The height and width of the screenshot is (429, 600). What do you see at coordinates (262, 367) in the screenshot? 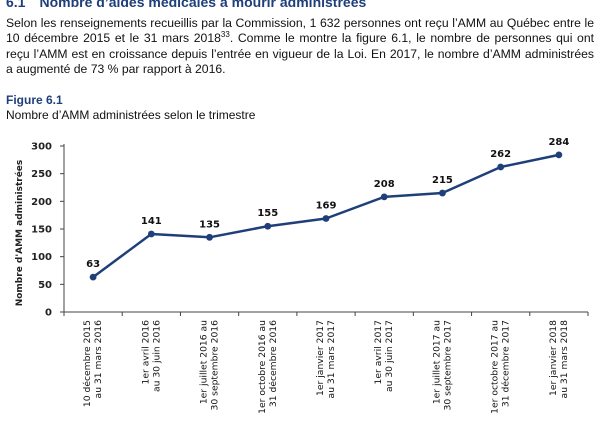
I see `x-tick-label-line: 1er octobre 2016 au` at bounding box center [262, 367].